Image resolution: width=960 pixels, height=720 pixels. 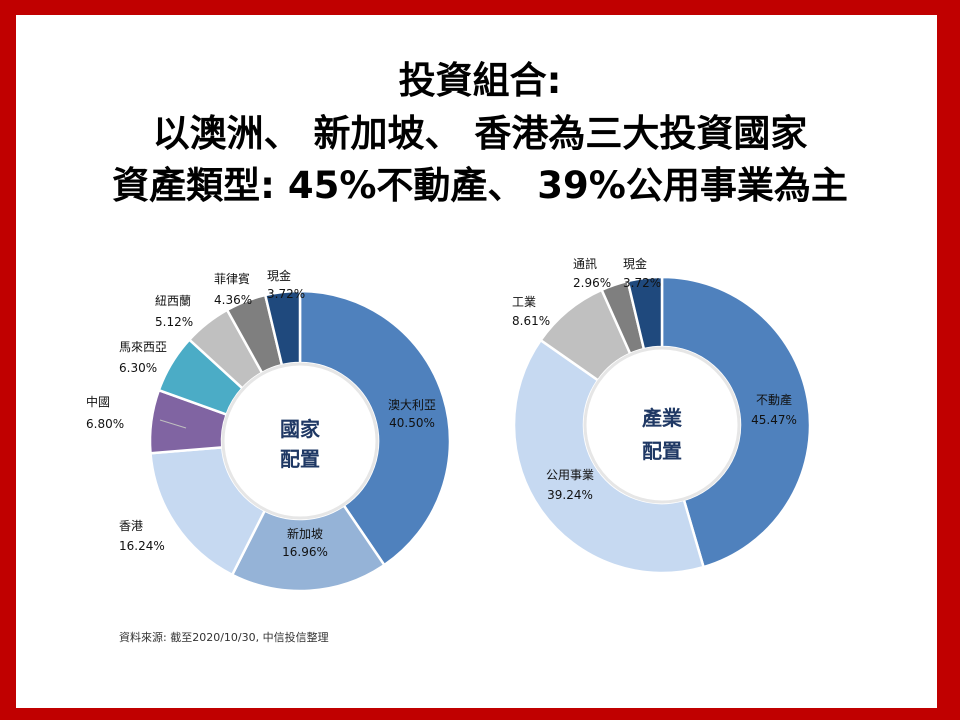 What do you see at coordinates (300, 429) in the screenshot?
I see `donut-center-label: 國家` at bounding box center [300, 429].